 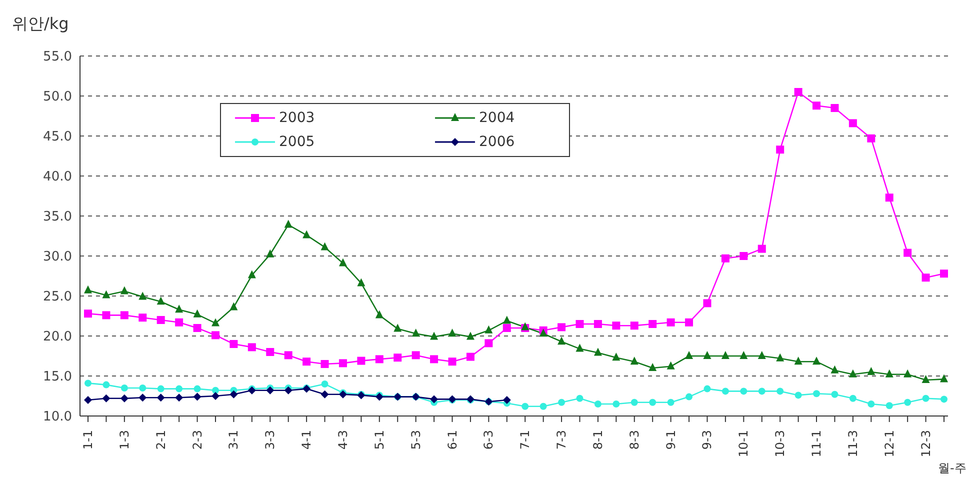 I want to click on x-tick-label: 5-1, so click(x=379, y=440).